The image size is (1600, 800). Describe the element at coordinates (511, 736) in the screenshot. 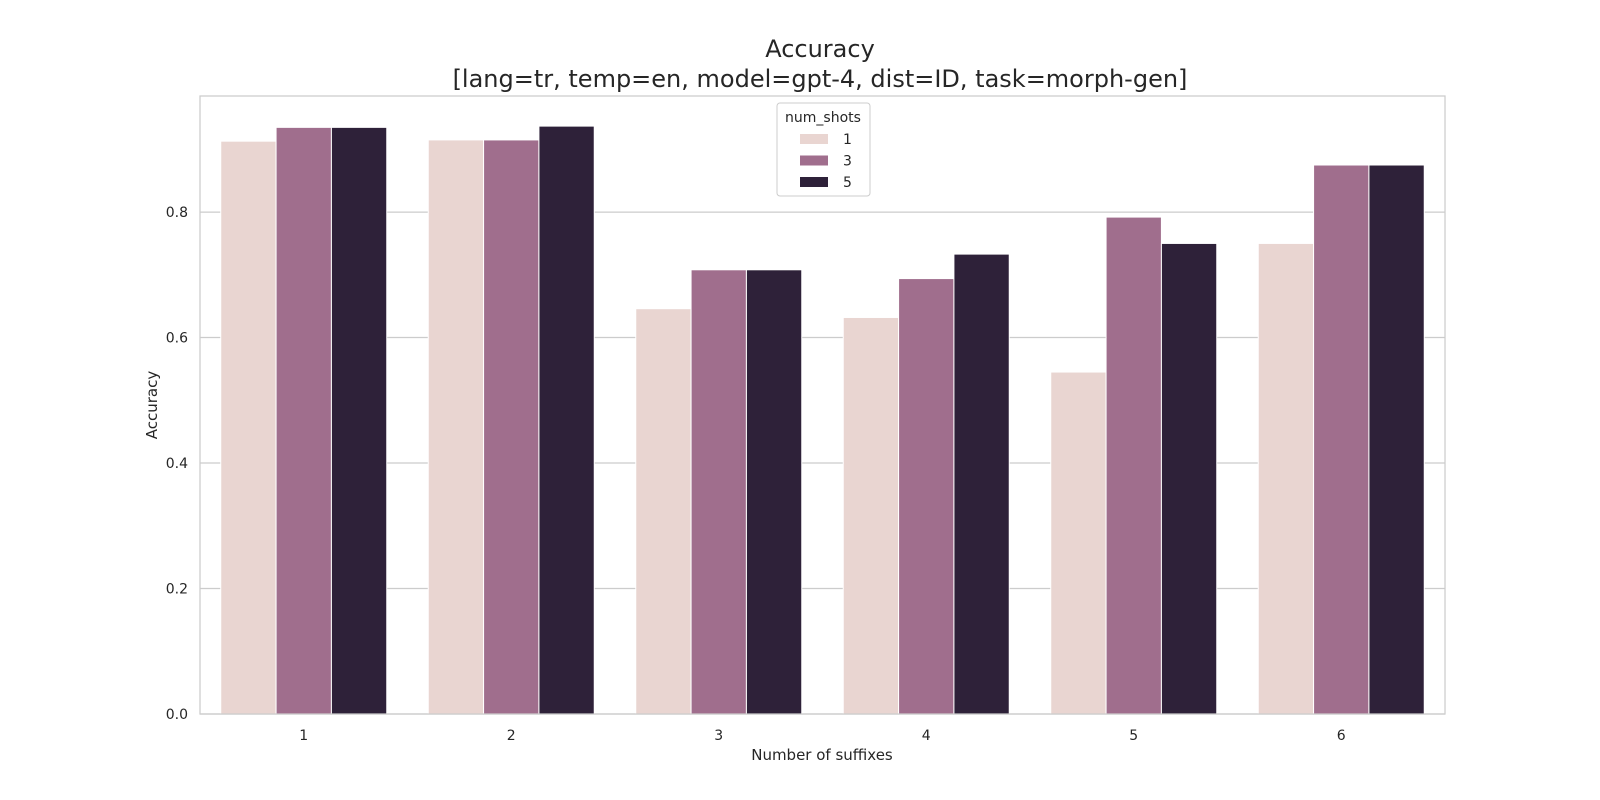

I see `x-tick-label: 2` at that location.